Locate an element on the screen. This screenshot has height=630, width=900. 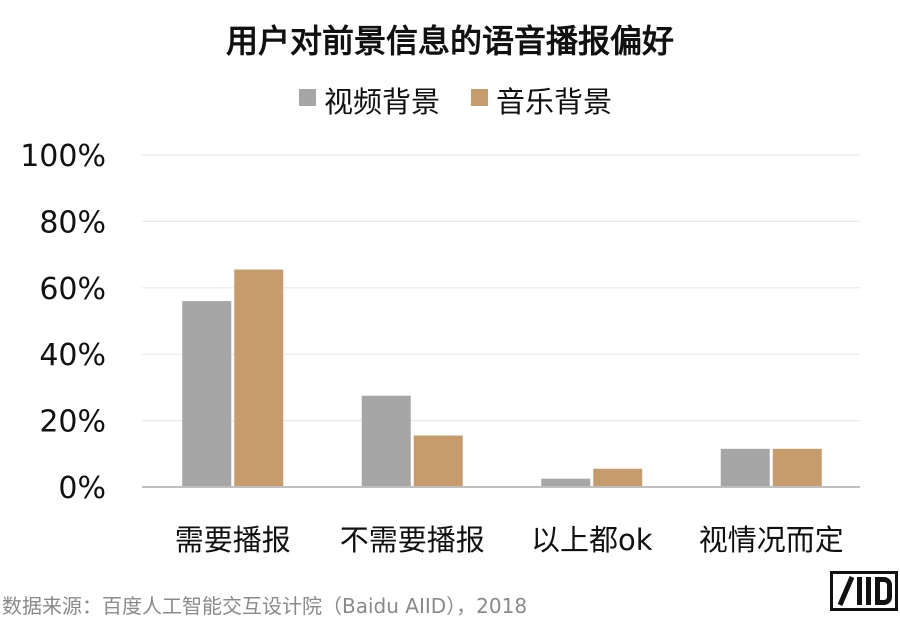
y-tick-label: 80% is located at coordinates (72, 222).